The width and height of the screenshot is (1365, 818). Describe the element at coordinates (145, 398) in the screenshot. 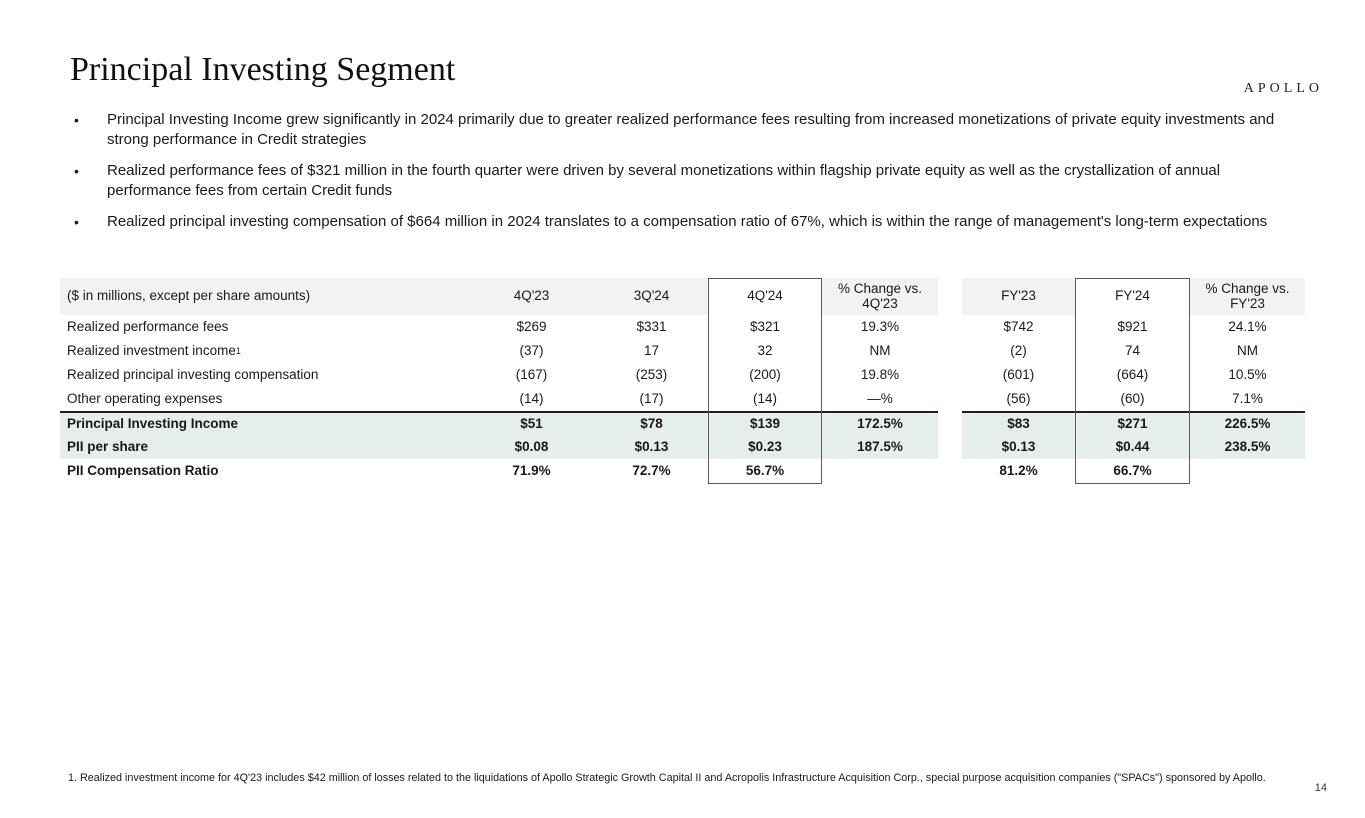

I see `row-label: Other operating expenses` at that location.